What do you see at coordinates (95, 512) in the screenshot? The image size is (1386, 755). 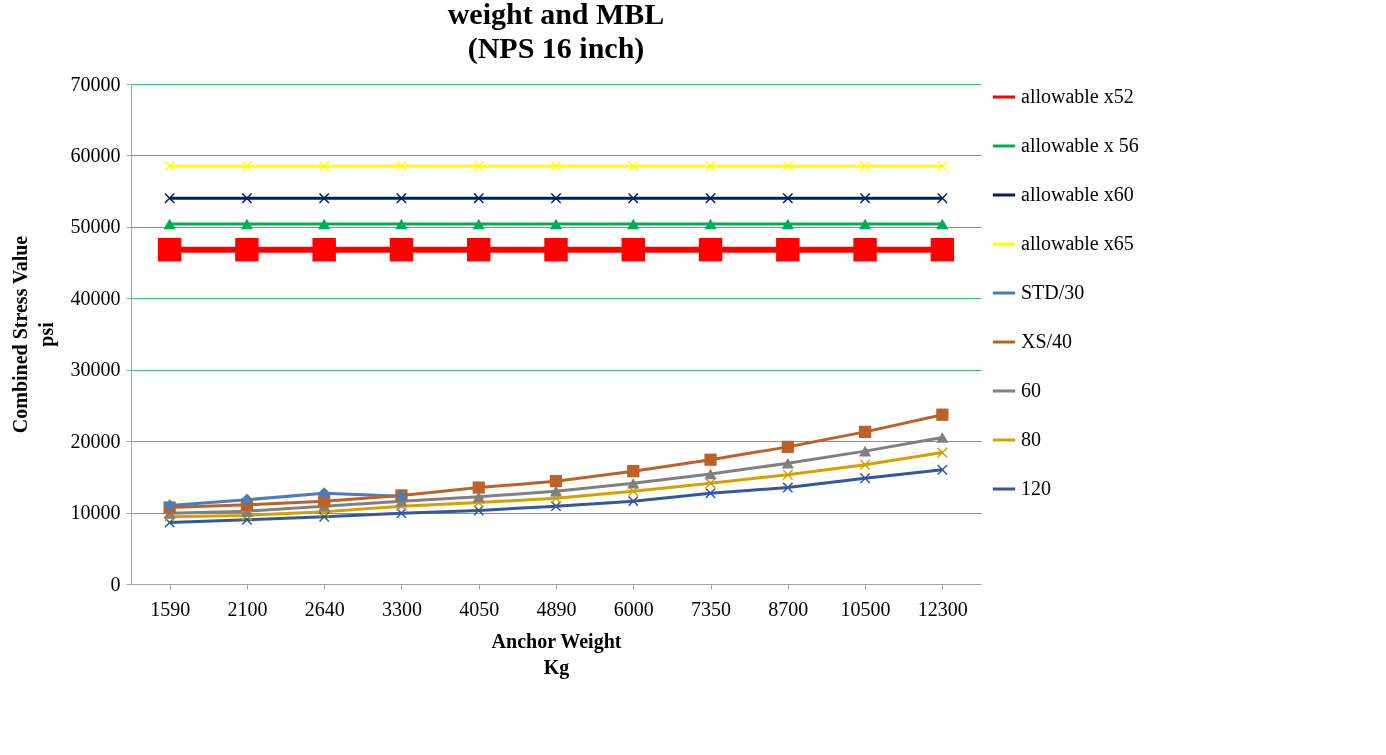 I see `y-tick-label: 10000` at bounding box center [95, 512].